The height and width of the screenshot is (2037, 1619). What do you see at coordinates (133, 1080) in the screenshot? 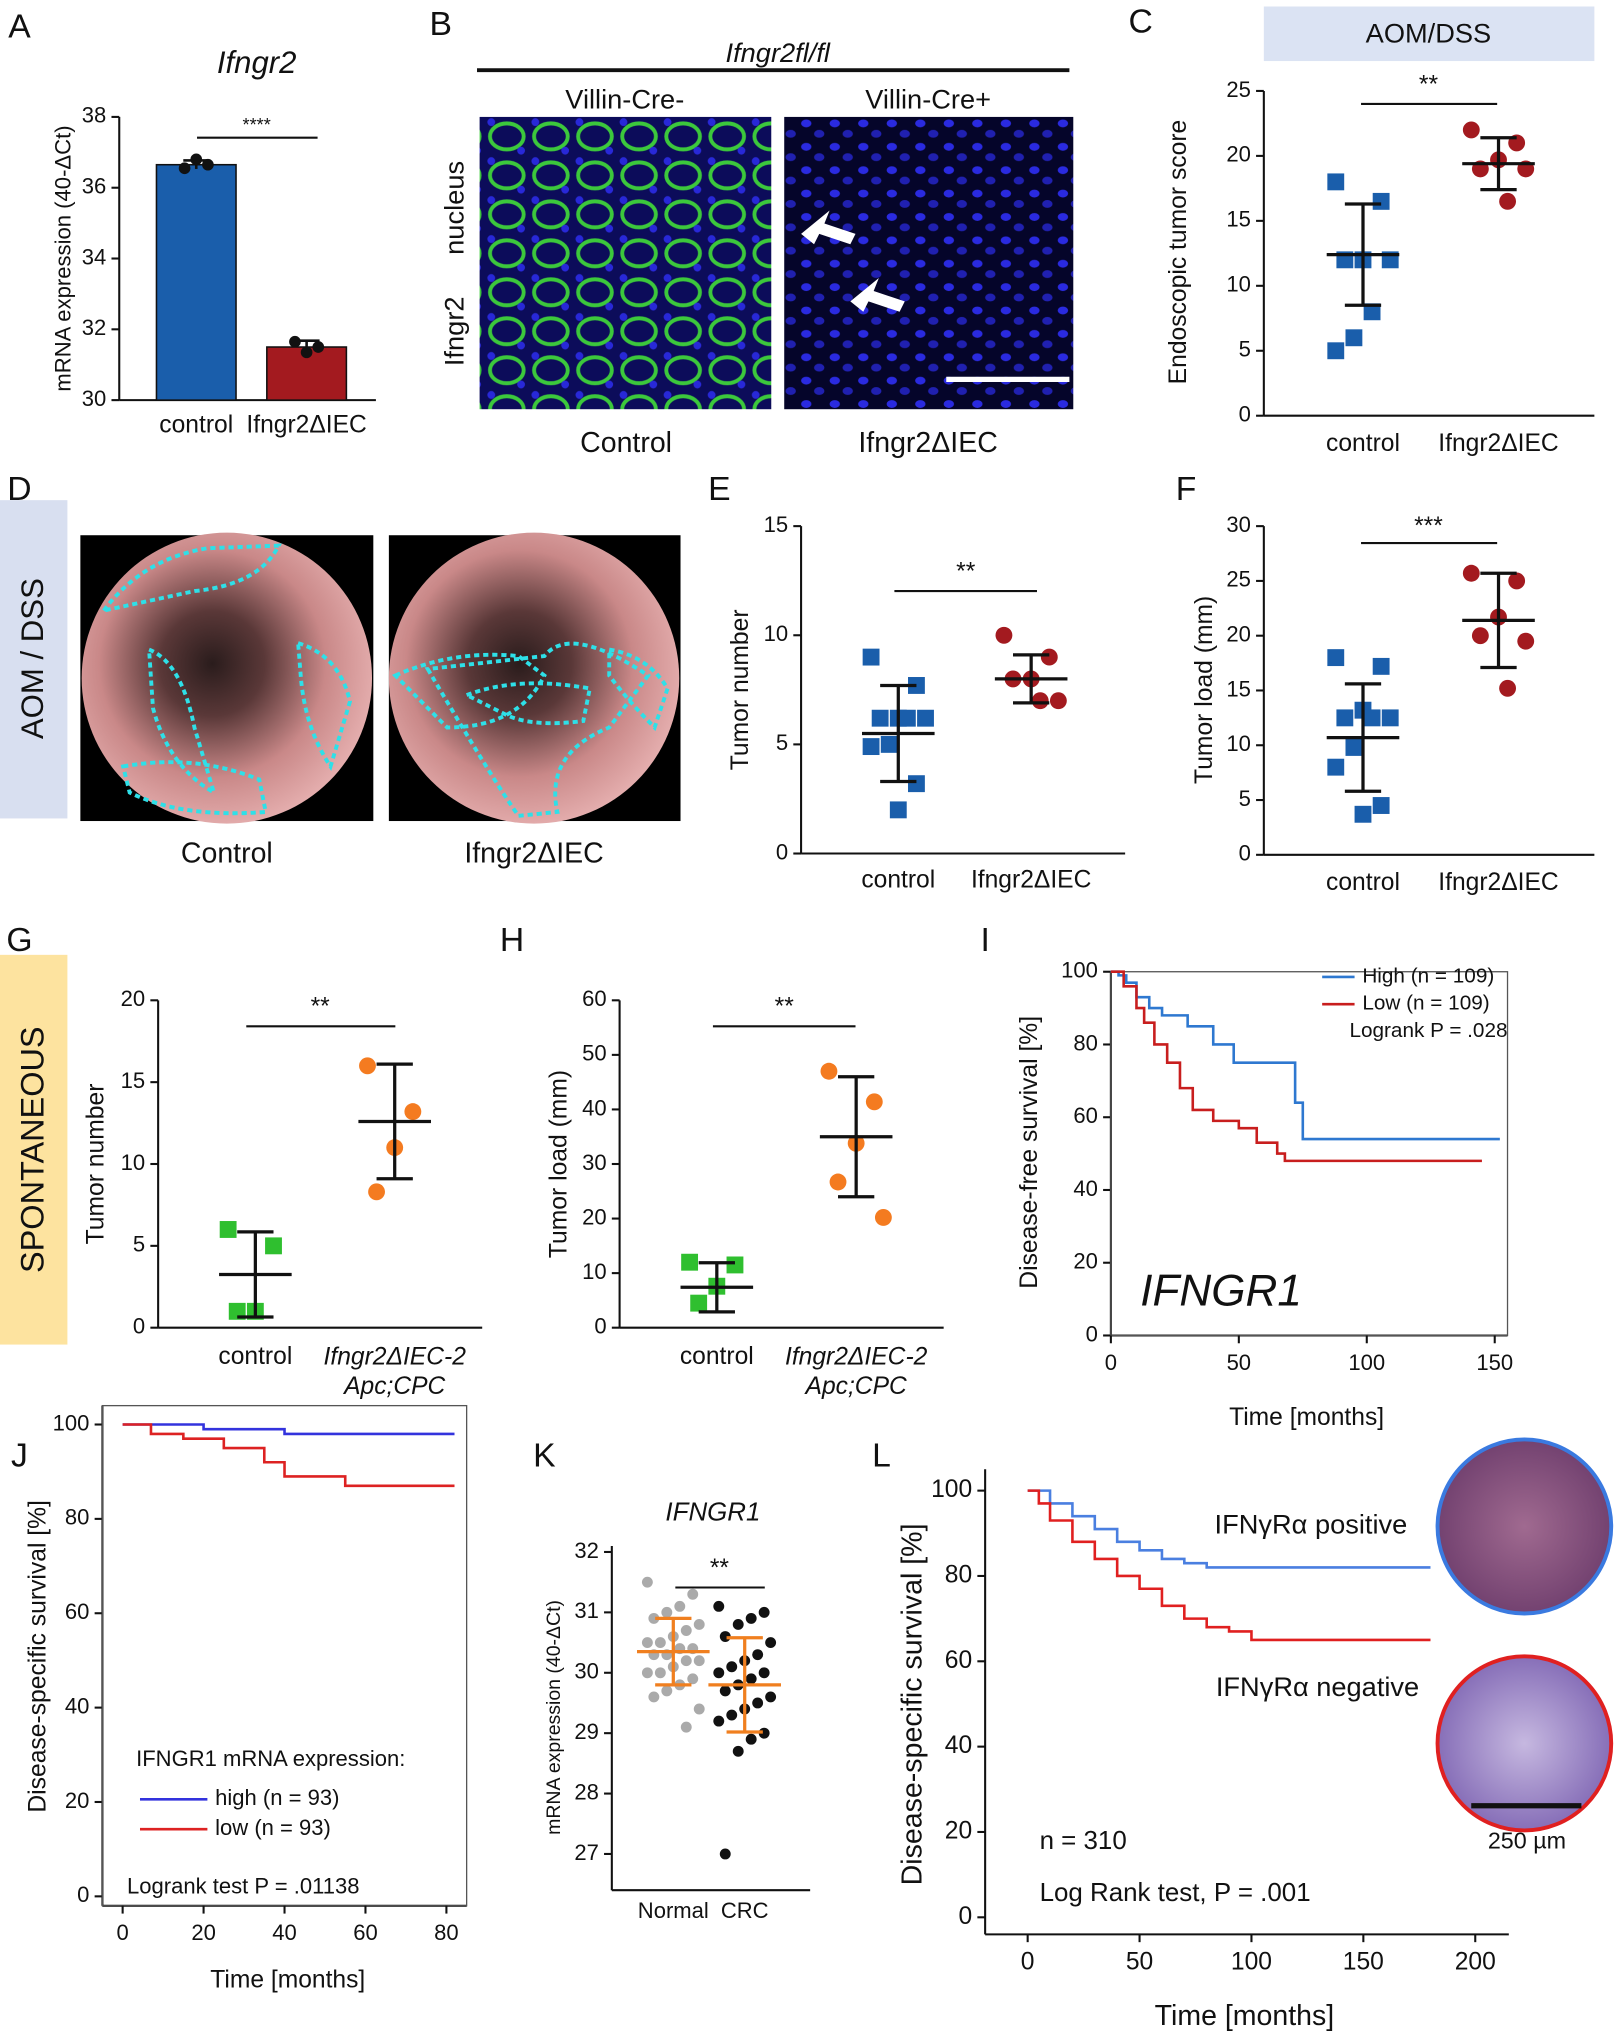
I see `y-tick-label: 15` at bounding box center [133, 1080].